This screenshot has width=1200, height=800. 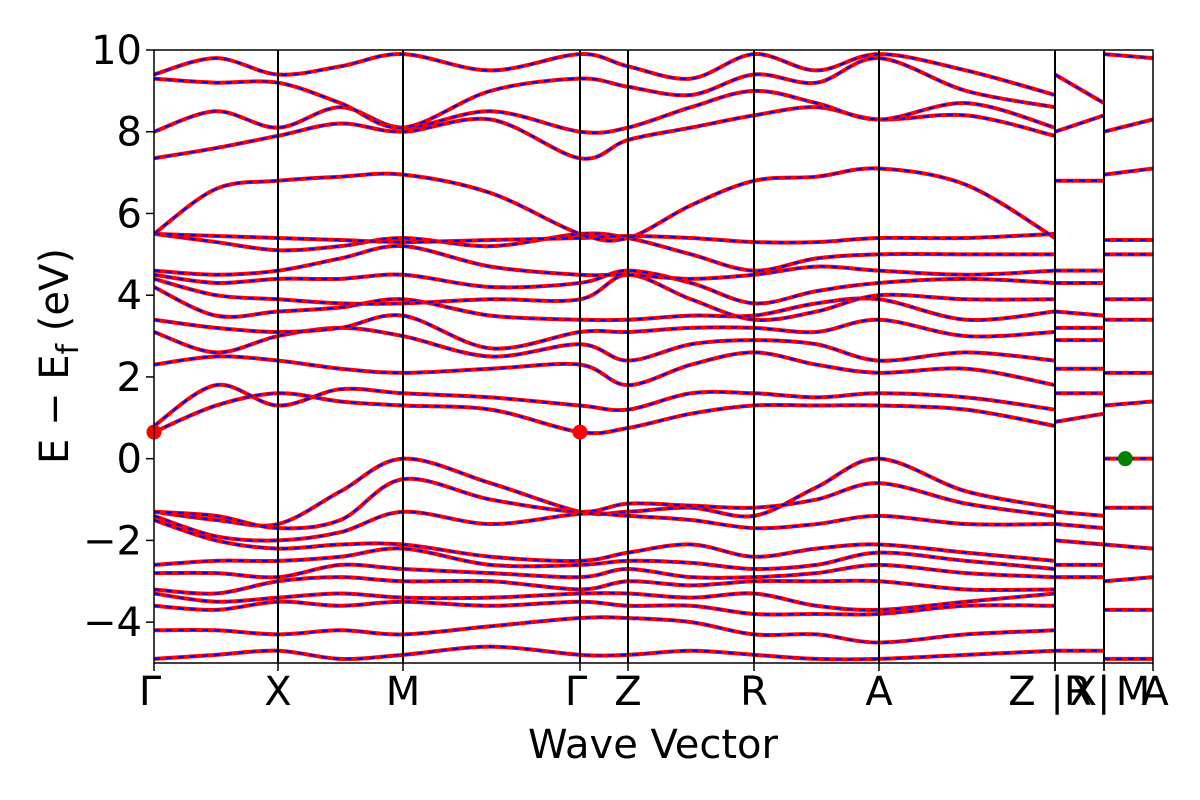 What do you see at coordinates (639, 445) in the screenshot?
I see `extrema-markers` at bounding box center [639, 445].